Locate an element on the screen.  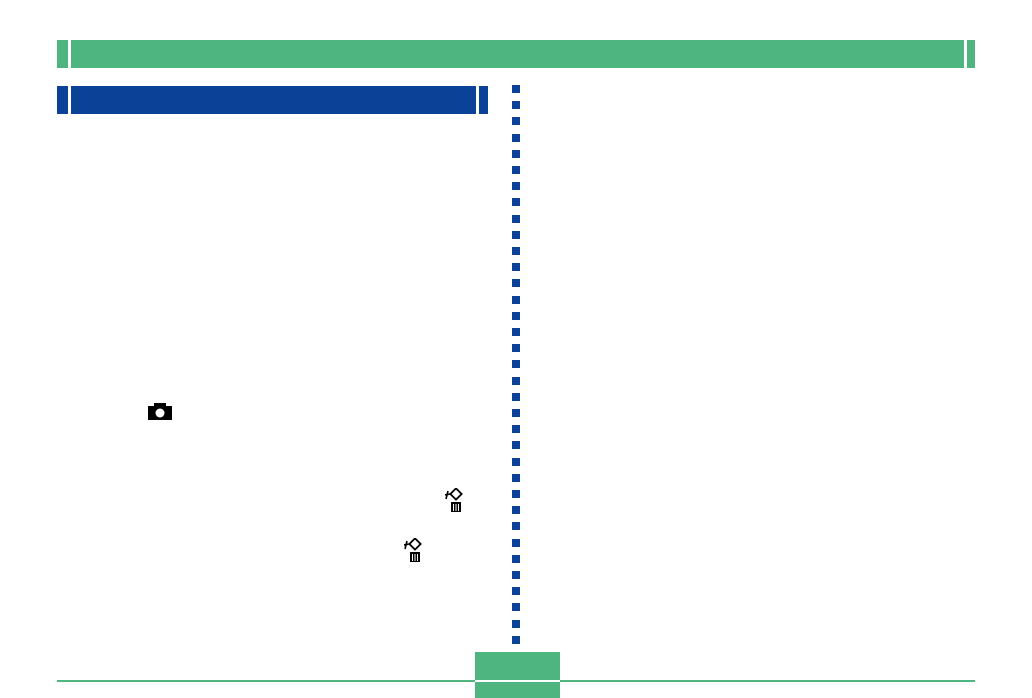
header-bar-main is located at coordinates (517, 54).